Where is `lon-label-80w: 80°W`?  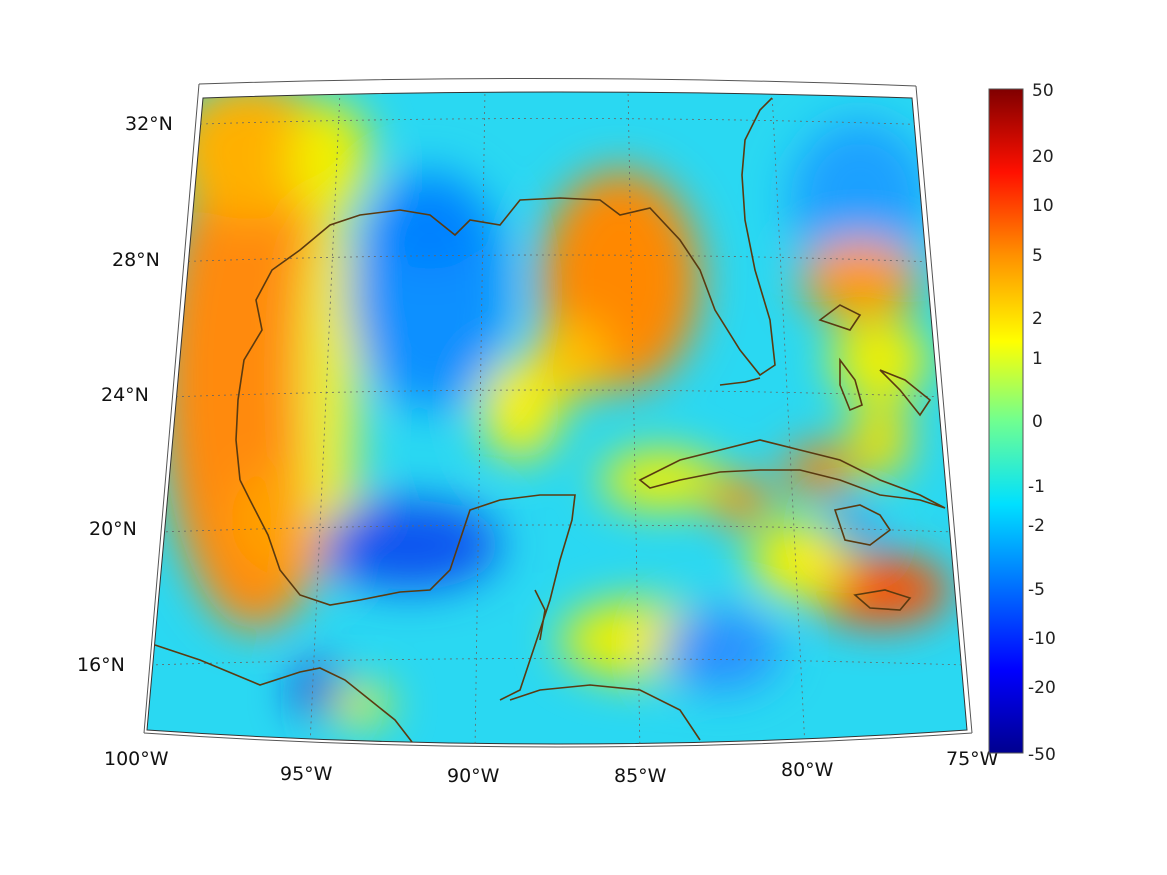 lon-label-80w: 80°W is located at coordinates (807, 770).